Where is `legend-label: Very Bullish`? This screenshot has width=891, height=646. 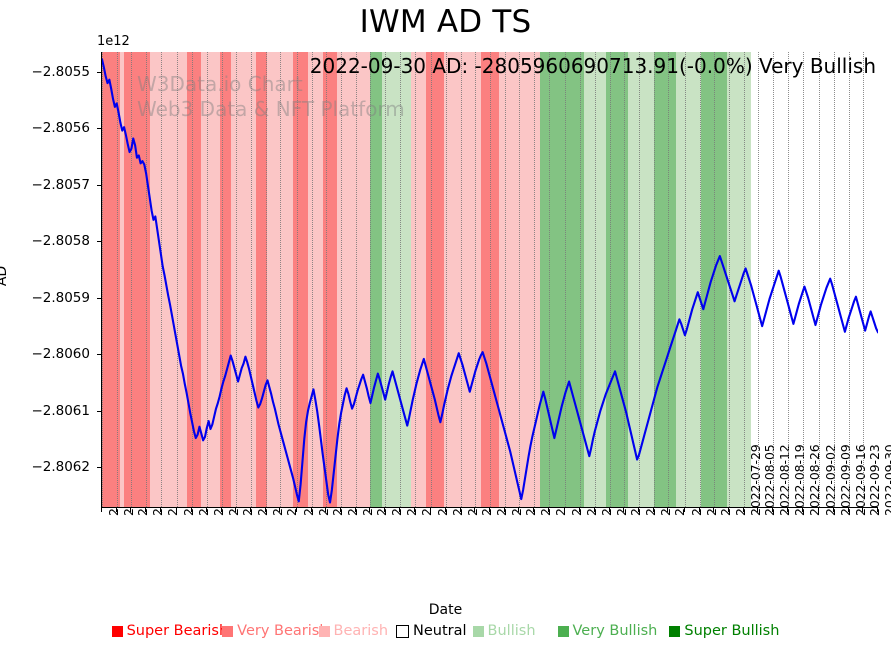
legend-label: Very Bullish is located at coordinates (615, 631).